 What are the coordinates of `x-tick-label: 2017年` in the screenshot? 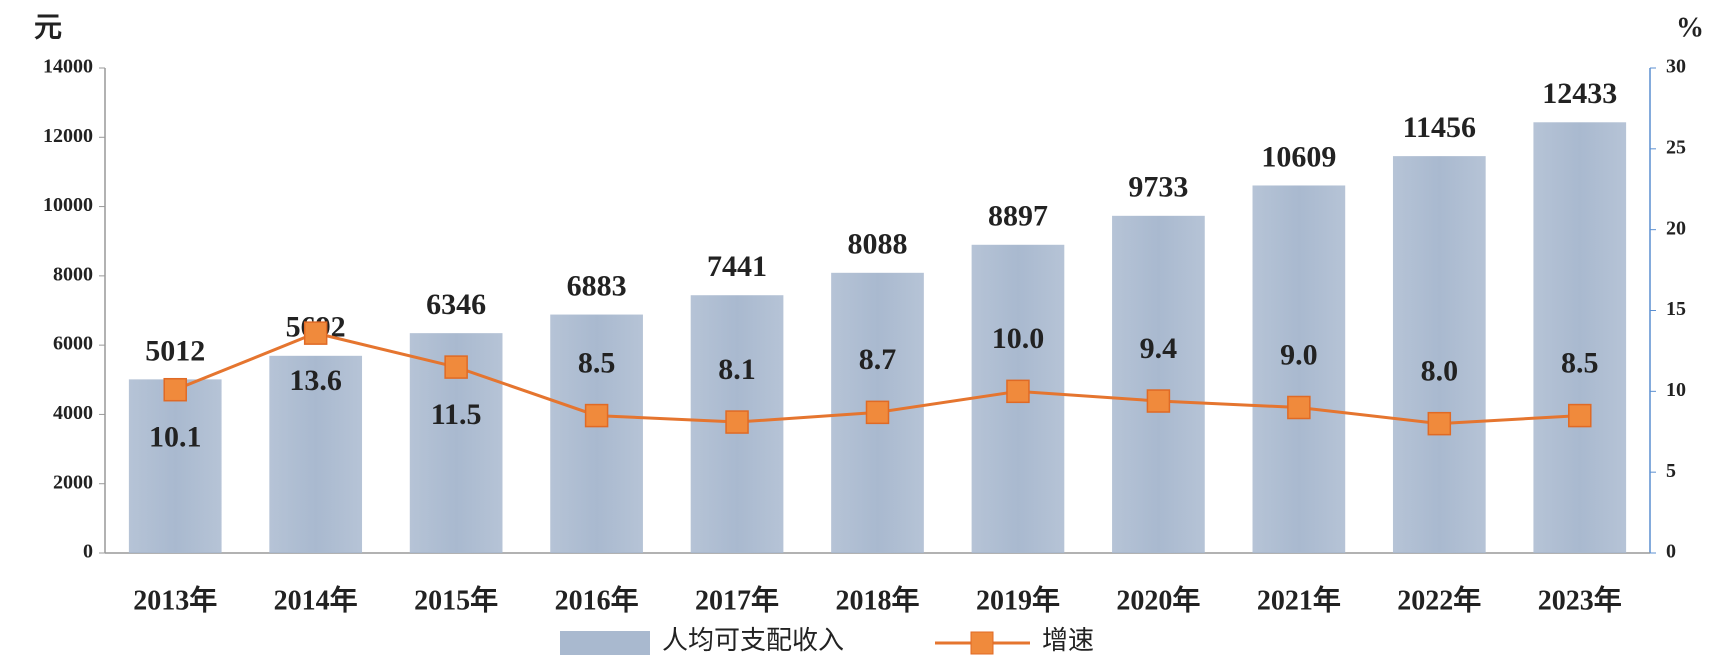 It's located at (737, 599).